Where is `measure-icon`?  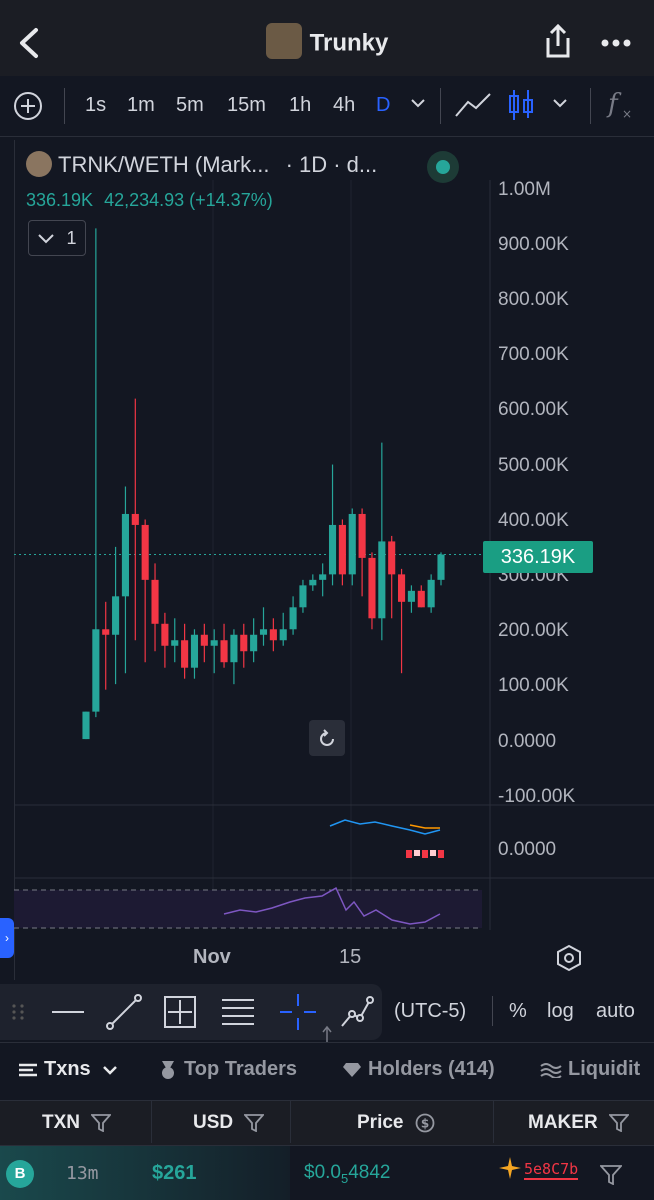 measure-icon is located at coordinates (180, 1012).